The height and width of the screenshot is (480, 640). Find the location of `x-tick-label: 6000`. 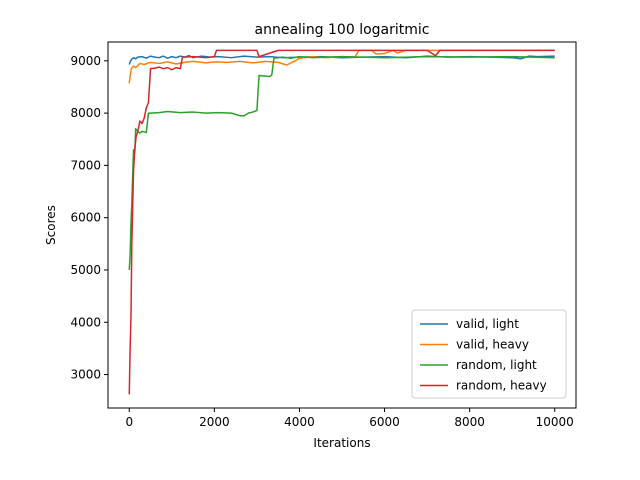

x-tick-label: 6000 is located at coordinates (384, 422).